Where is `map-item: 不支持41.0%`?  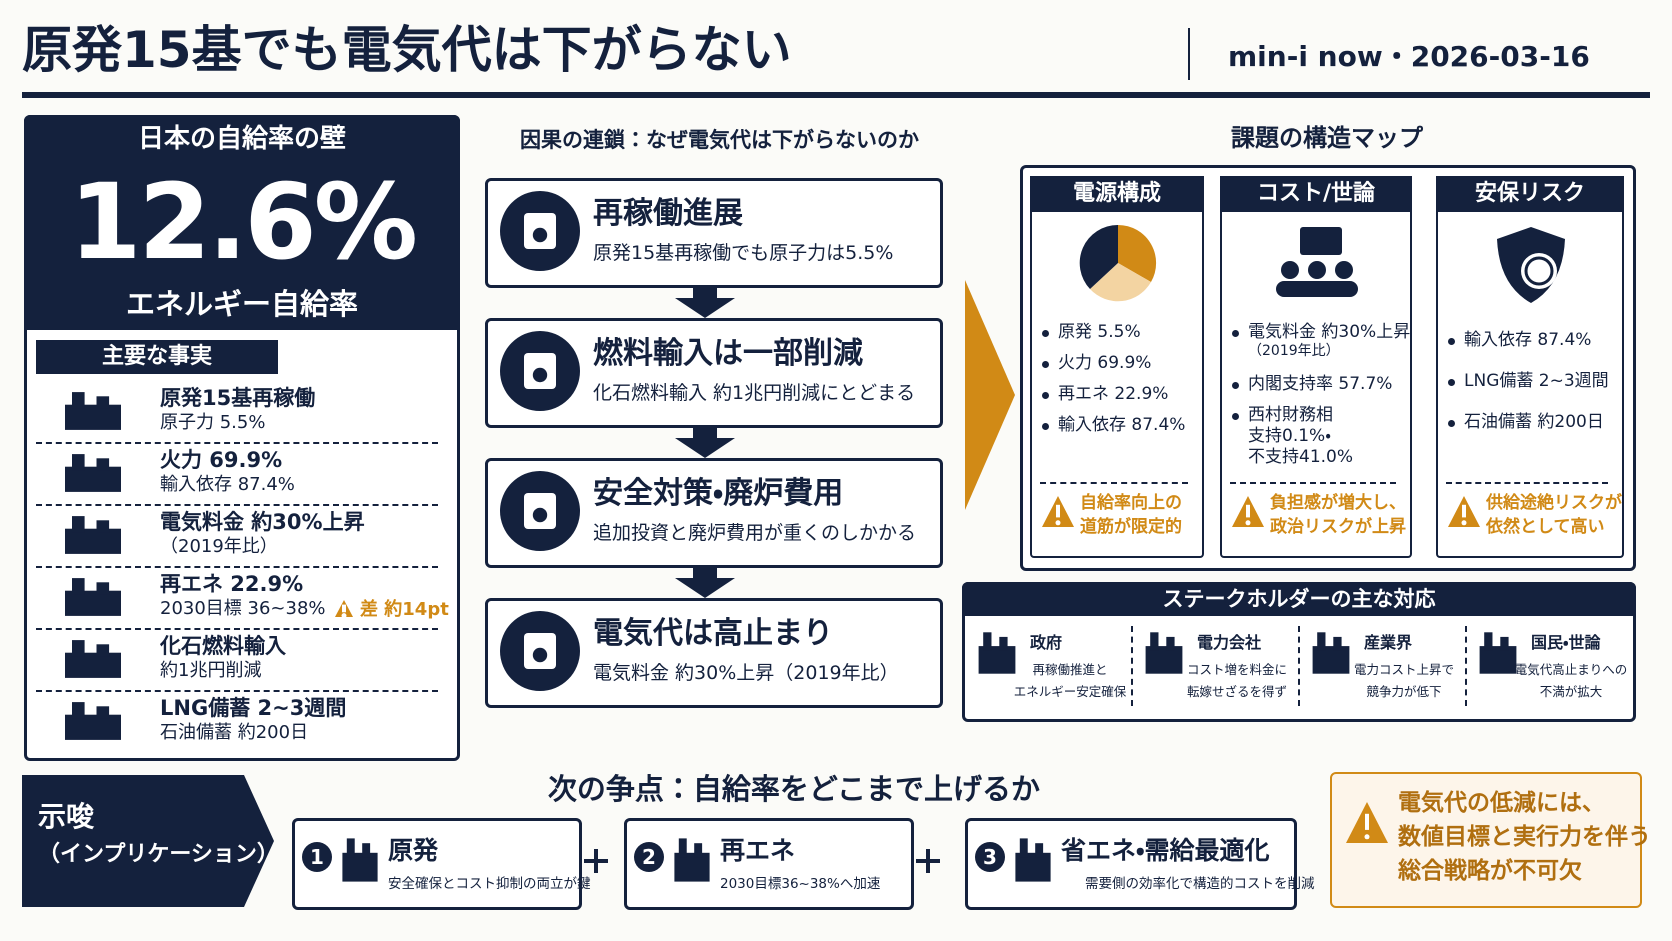 map-item: 不支持41.0% is located at coordinates (1301, 457).